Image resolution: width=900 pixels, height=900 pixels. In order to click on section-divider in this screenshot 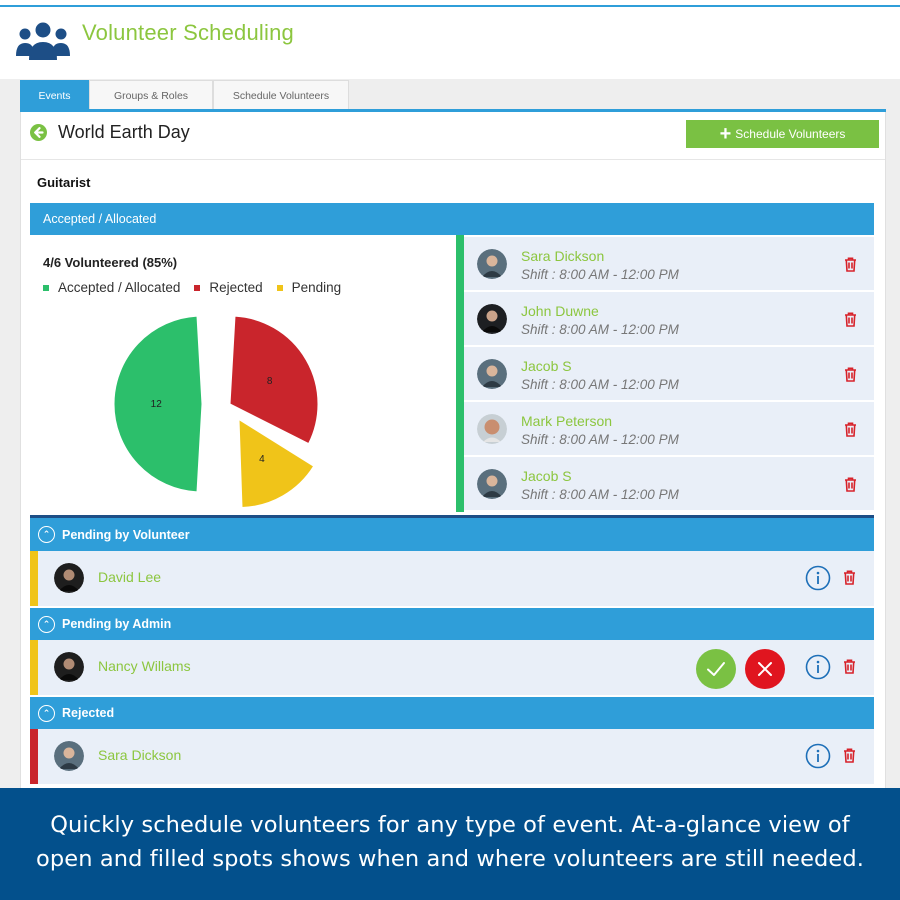, I will do `click(452, 516)`.